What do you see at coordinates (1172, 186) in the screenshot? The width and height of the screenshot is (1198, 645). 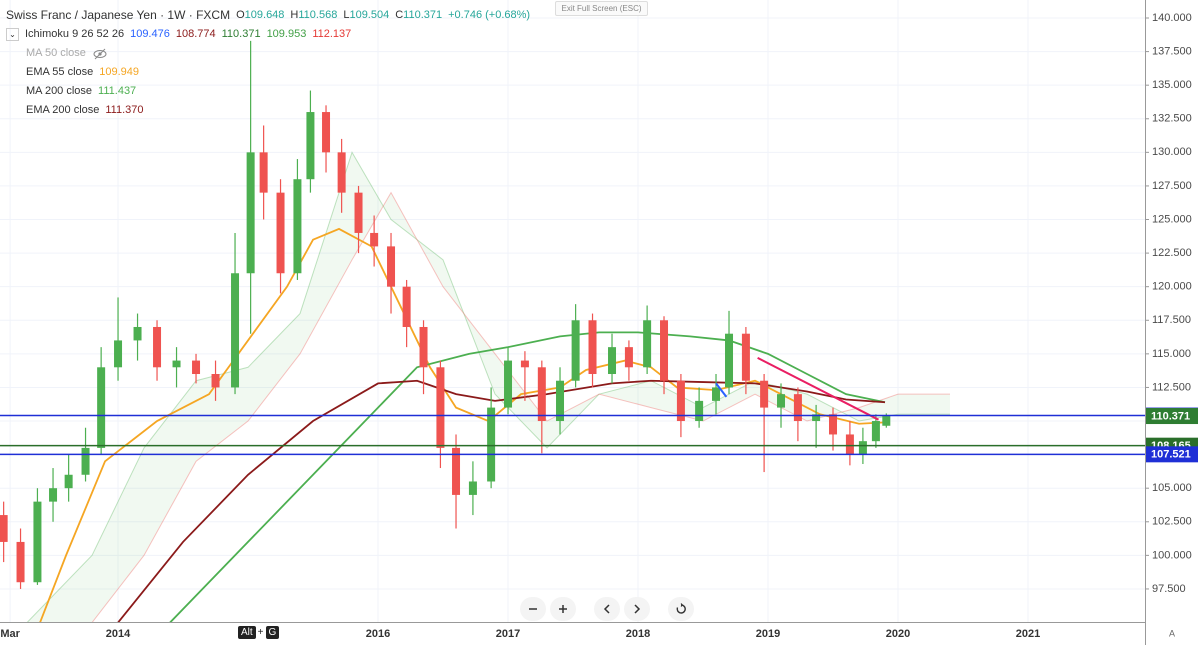 I see `y-tick-label: 127.500` at bounding box center [1172, 186].